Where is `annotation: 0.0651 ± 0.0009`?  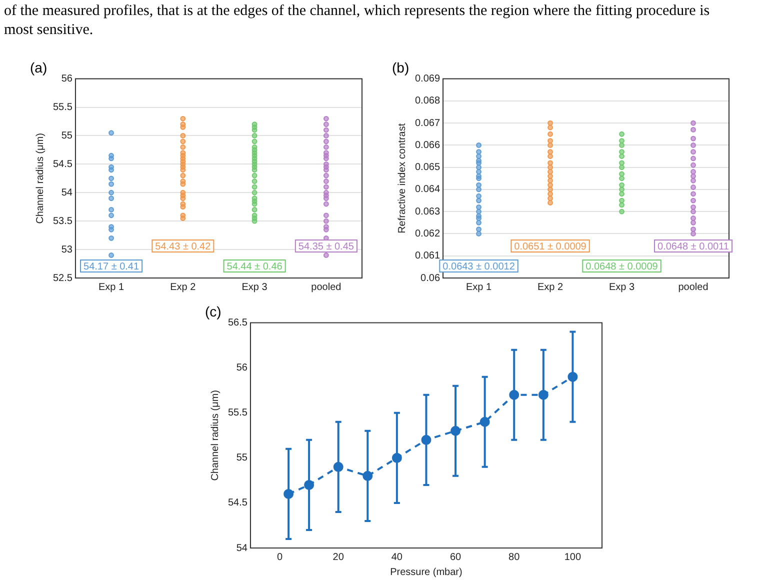 annotation: 0.0651 ± 0.0009 is located at coordinates (550, 246).